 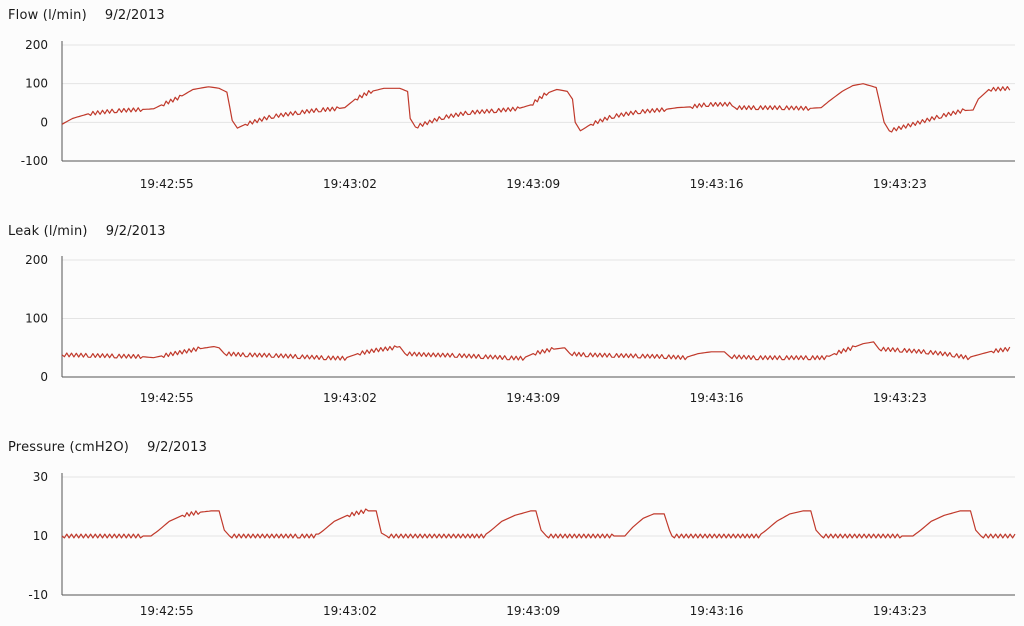 I want to click on pressure-x-tick-label: 19:43:02, so click(x=350, y=611).